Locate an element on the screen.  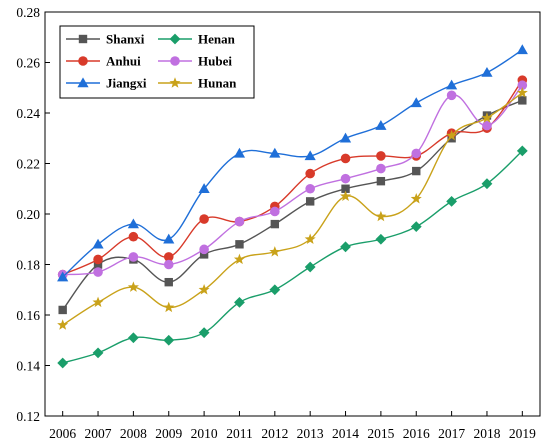
legend-item-hunan: Hunan is located at coordinates (197, 83).